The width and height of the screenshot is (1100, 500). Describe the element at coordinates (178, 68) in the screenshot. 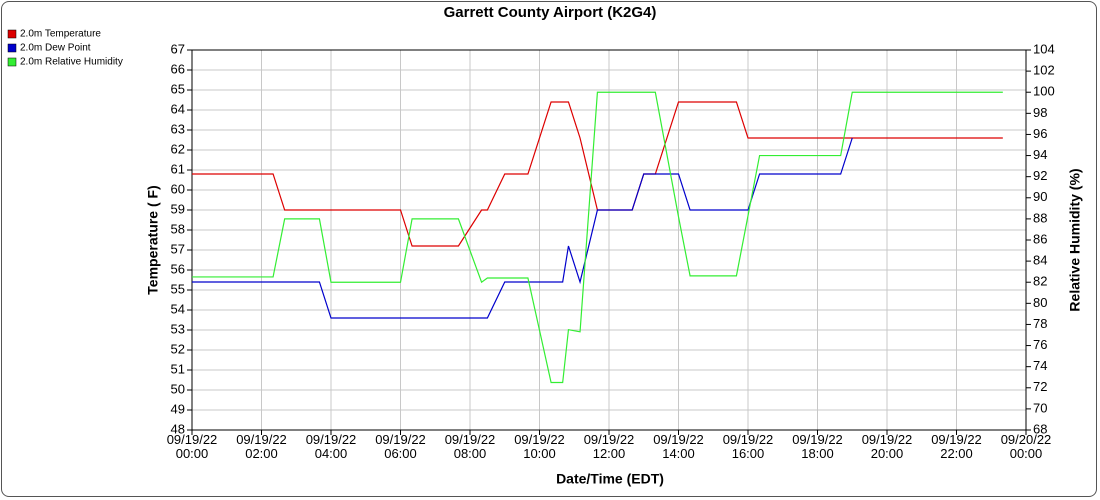

I see `y-tick-label: 66` at that location.